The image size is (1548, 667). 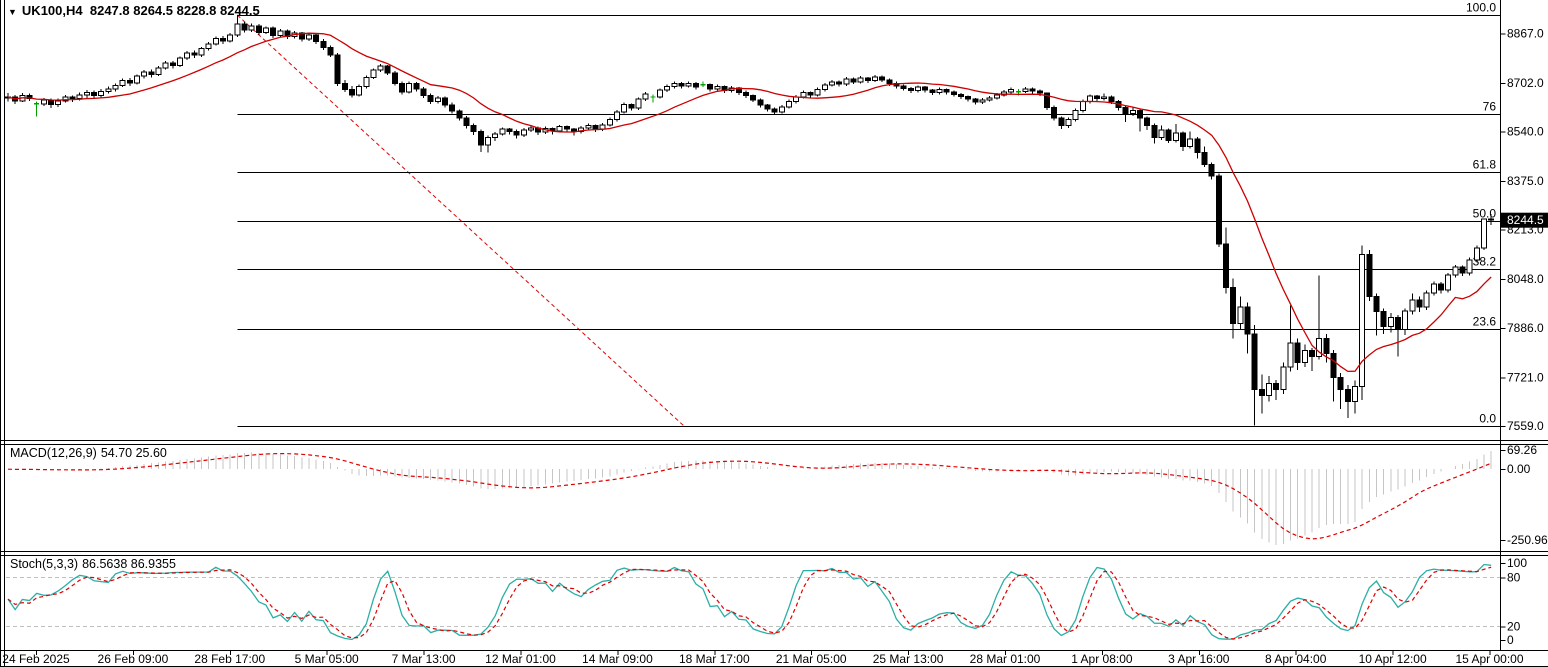 What do you see at coordinates (1525, 181) in the screenshot?
I see `price-tick-label: 8375.0` at bounding box center [1525, 181].